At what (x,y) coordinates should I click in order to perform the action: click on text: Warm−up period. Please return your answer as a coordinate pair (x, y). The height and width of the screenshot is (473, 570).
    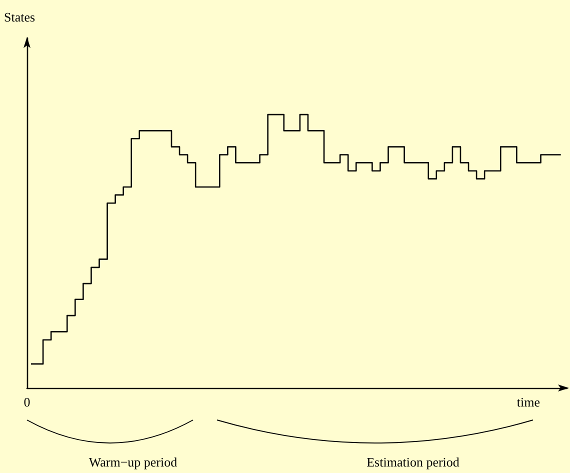
    Looking at the image, I should click on (133, 462).